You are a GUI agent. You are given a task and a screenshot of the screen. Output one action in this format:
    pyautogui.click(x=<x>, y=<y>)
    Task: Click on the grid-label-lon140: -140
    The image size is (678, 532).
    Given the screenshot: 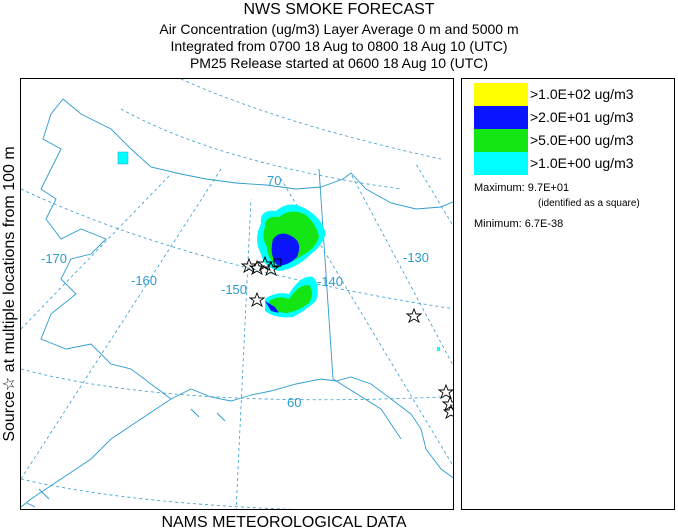 What is the action you would take?
    pyautogui.click(x=330, y=281)
    